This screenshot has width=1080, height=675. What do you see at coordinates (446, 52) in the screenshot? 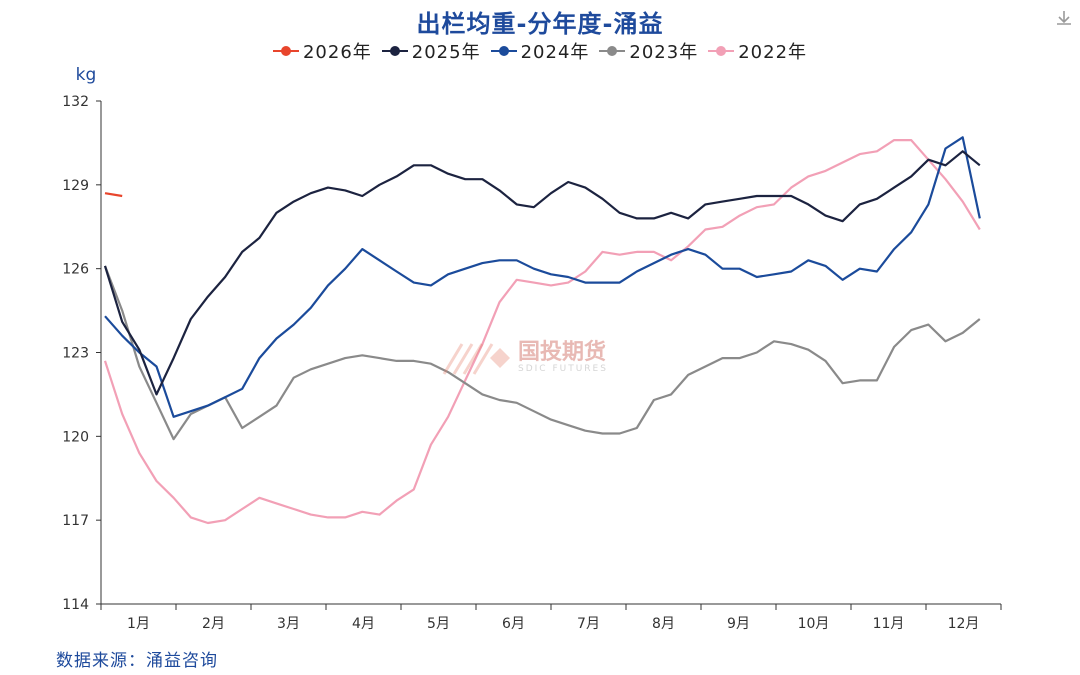
I see `legend-label: 2025年` at bounding box center [446, 52].